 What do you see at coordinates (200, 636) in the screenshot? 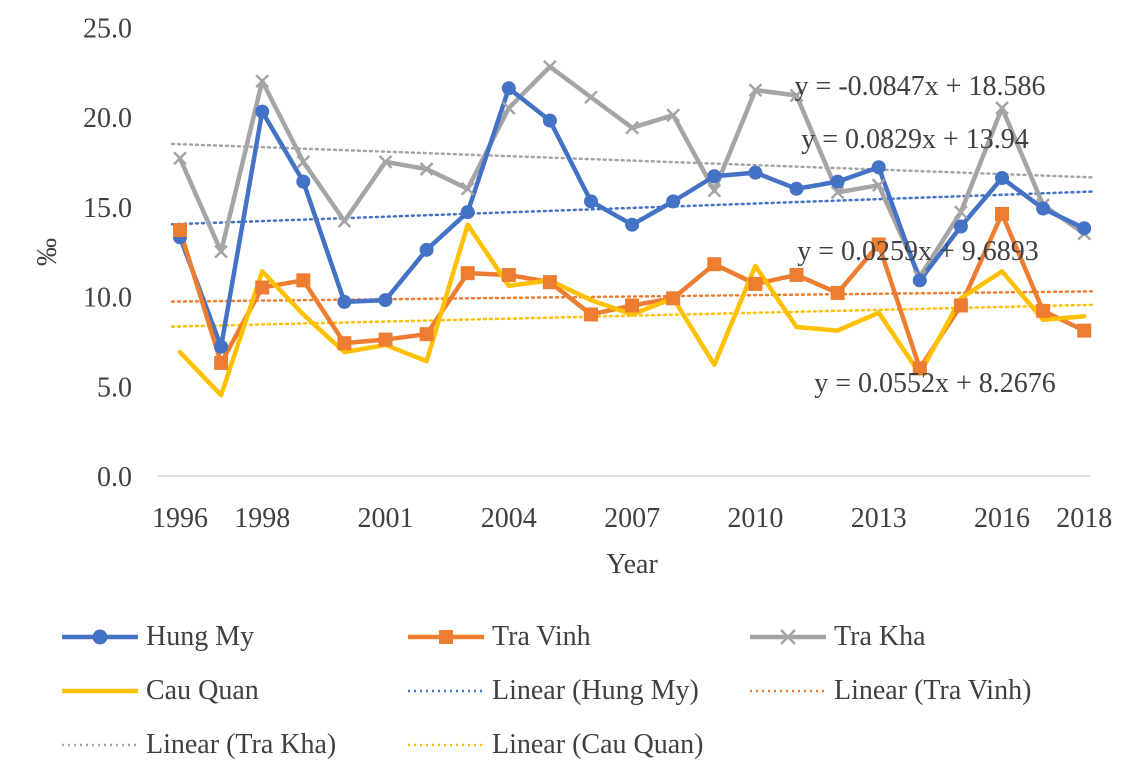
I see `legend-label-hung-my: Hung My` at bounding box center [200, 636].